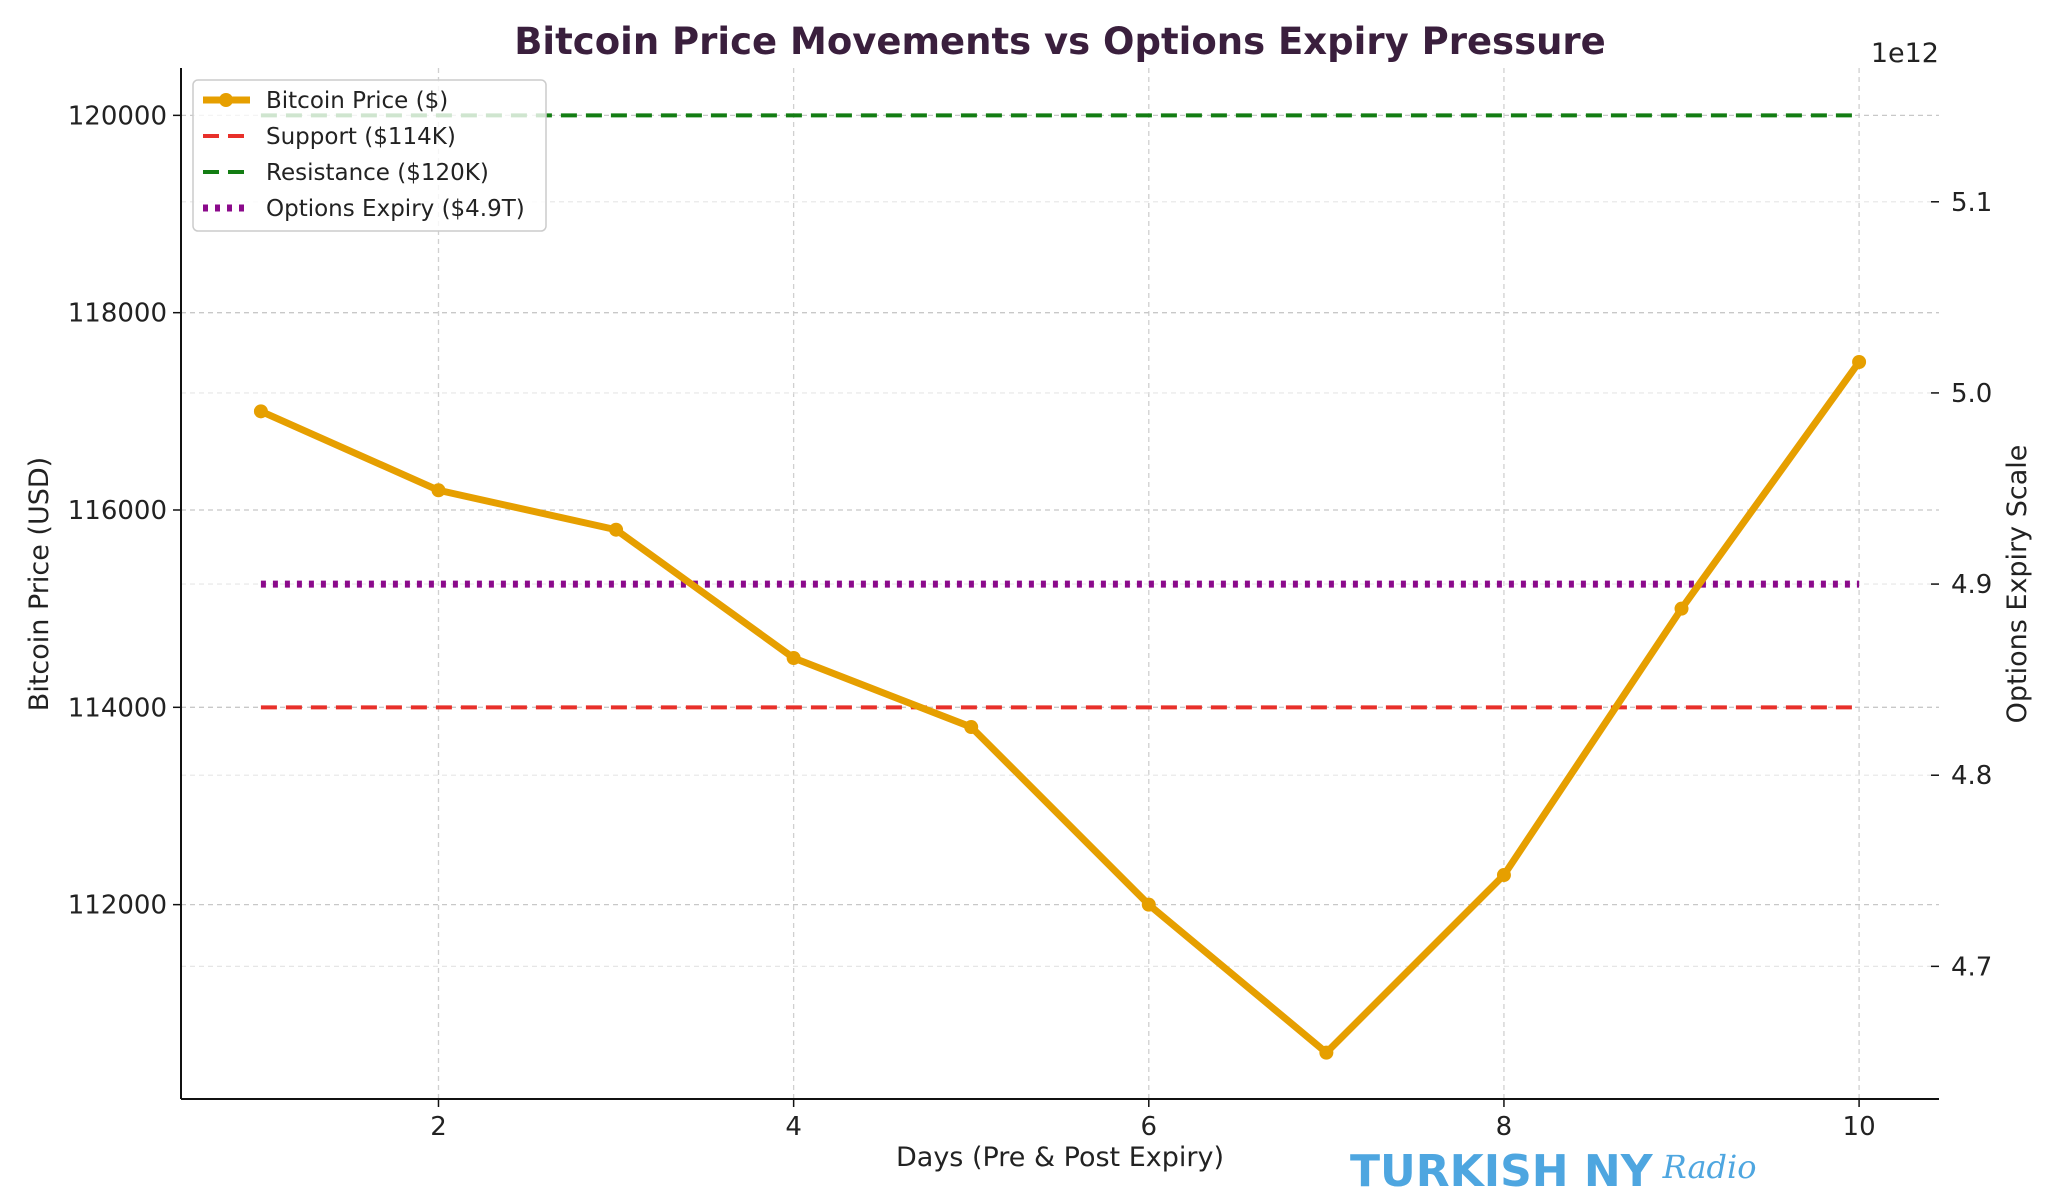 The height and width of the screenshot is (1194, 2048). What do you see at coordinates (117, 511) in the screenshot?
I see `y-tick-label: 116000` at bounding box center [117, 511].